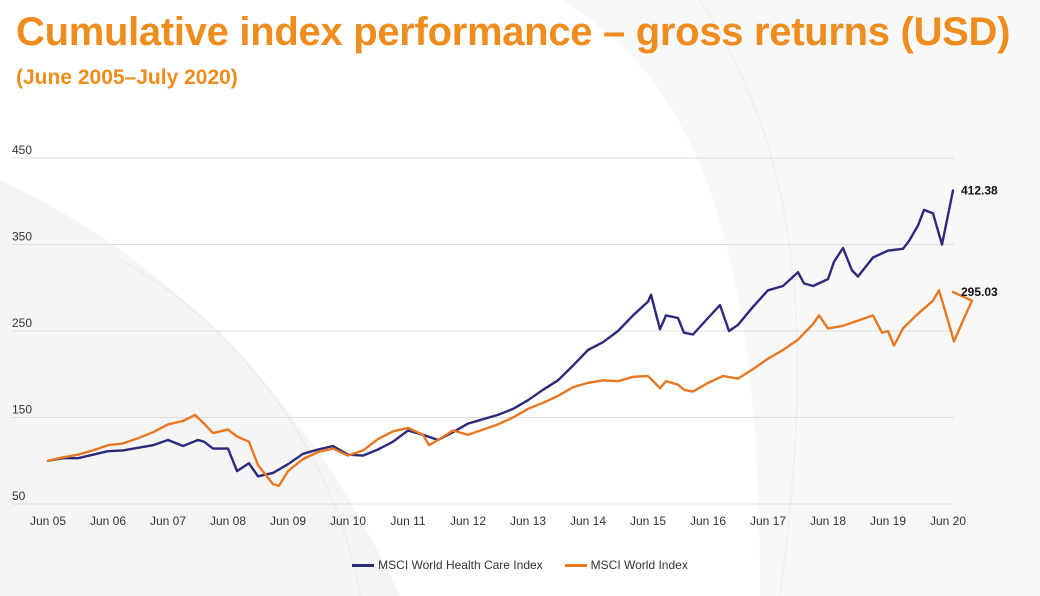 Image resolution: width=1040 pixels, height=596 pixels. What do you see at coordinates (648, 521) in the screenshot?
I see `x-tick-label: Jun 15` at bounding box center [648, 521].